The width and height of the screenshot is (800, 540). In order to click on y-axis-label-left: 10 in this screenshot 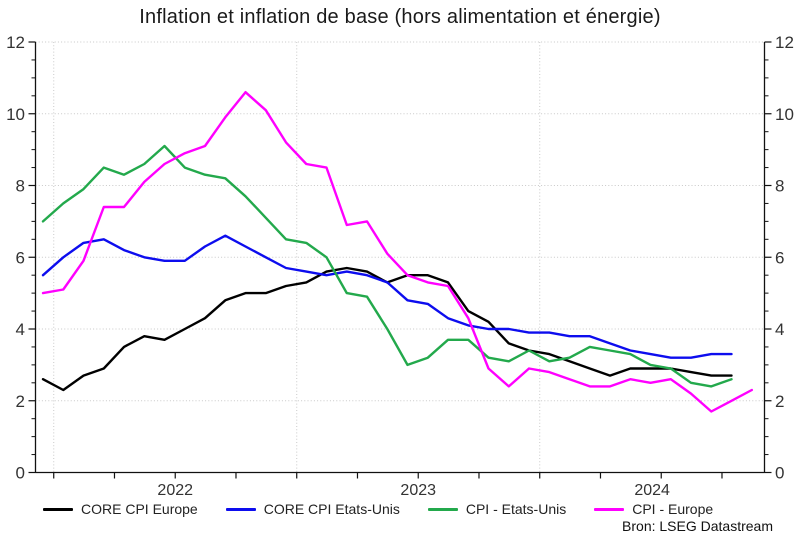, I will do `click(15, 114)`.